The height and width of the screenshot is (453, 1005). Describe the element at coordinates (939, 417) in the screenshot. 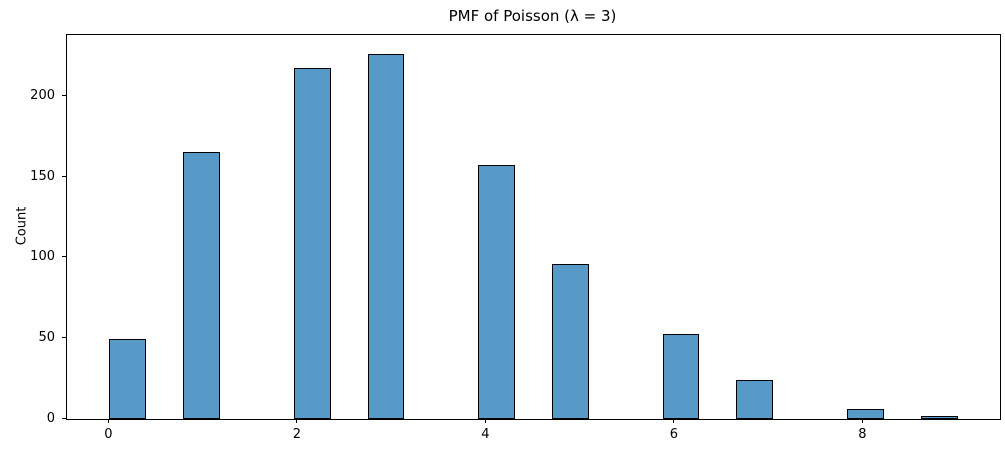

I see `bar-k9` at that location.